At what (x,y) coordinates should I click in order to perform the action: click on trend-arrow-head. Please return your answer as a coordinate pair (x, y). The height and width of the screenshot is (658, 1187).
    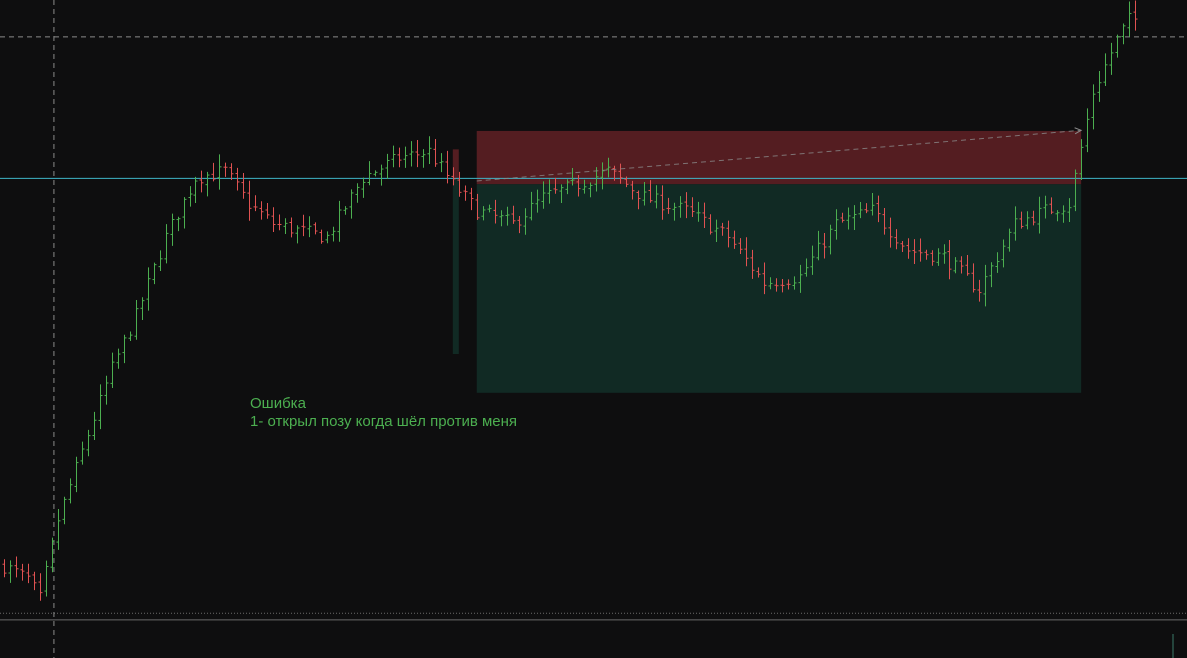
    Looking at the image, I should click on (1078, 131).